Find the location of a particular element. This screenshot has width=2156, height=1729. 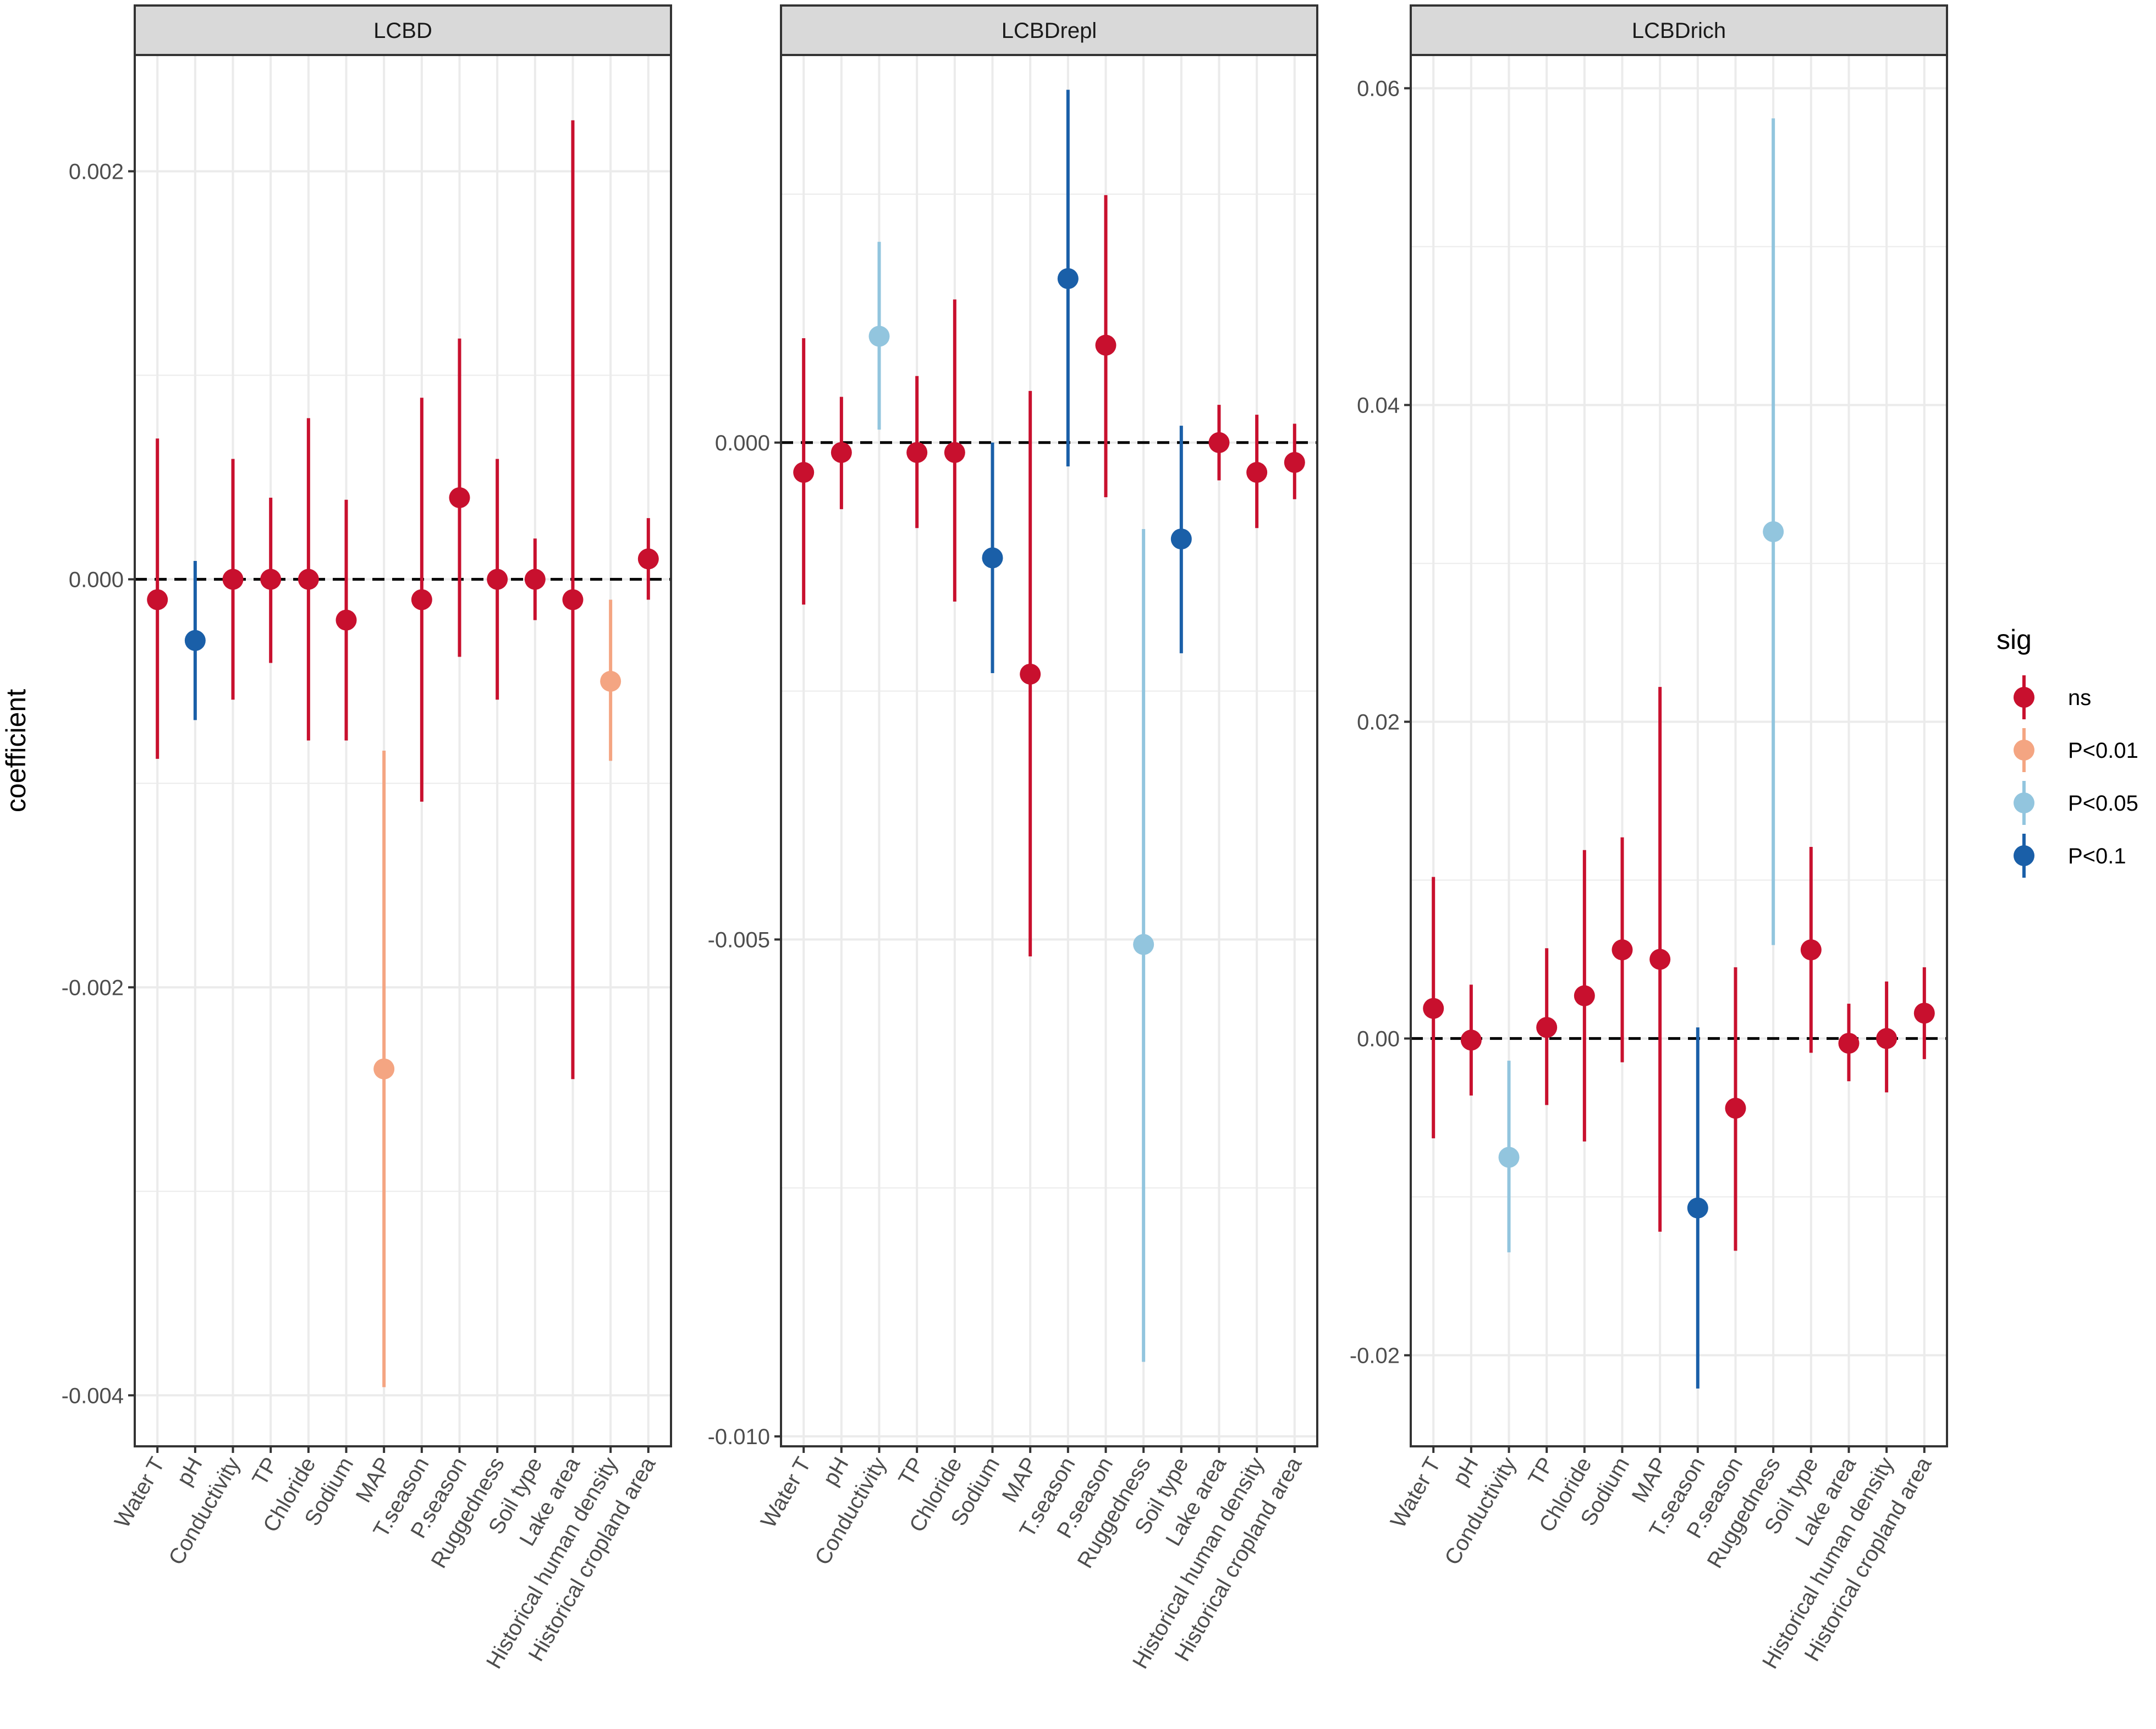

y-axis-title: coefficient is located at coordinates (16, 750).